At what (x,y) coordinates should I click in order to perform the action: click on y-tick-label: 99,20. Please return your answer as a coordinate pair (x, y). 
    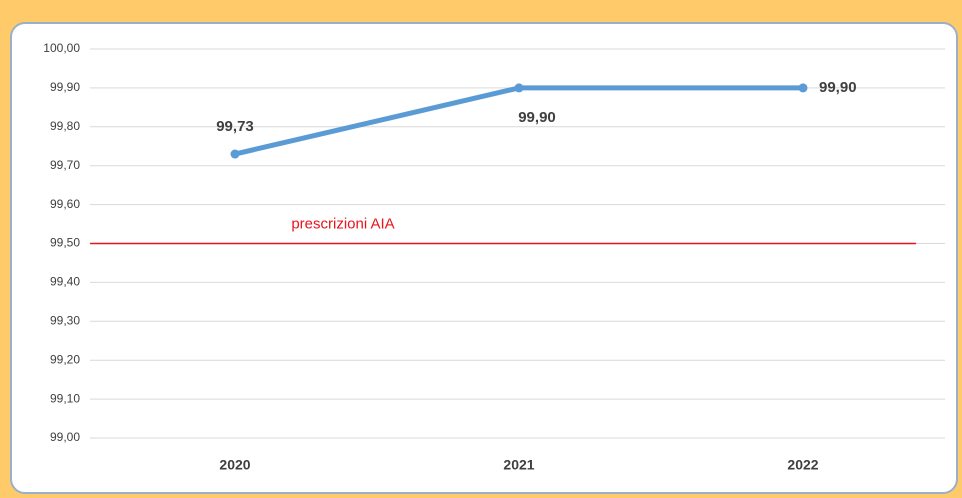
    Looking at the image, I should click on (65, 359).